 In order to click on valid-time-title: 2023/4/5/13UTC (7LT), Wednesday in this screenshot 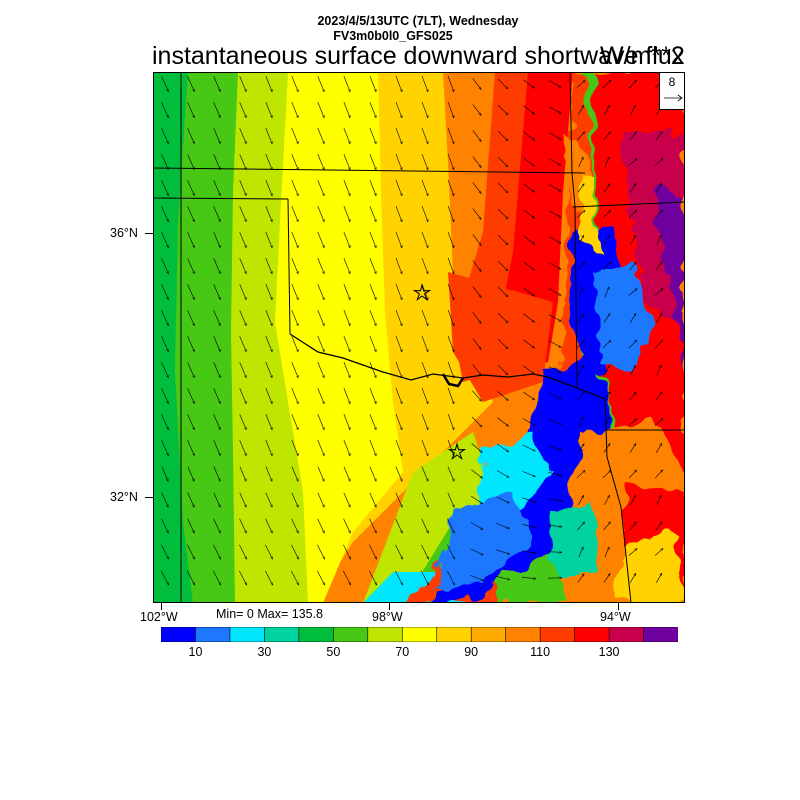, I will do `click(418, 21)`.